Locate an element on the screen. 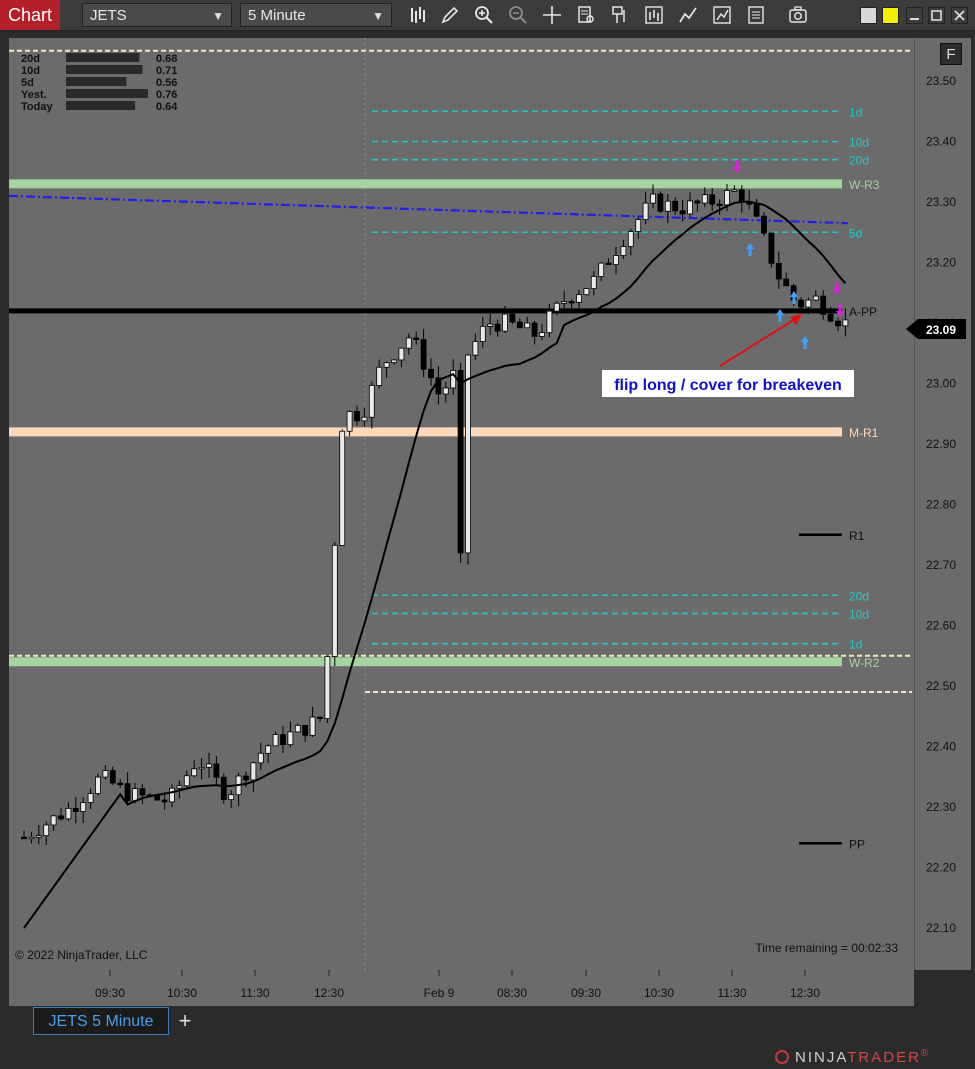 Image resolution: width=975 pixels, height=1069 pixels. data-box-icon is located at coordinates (620, 15).